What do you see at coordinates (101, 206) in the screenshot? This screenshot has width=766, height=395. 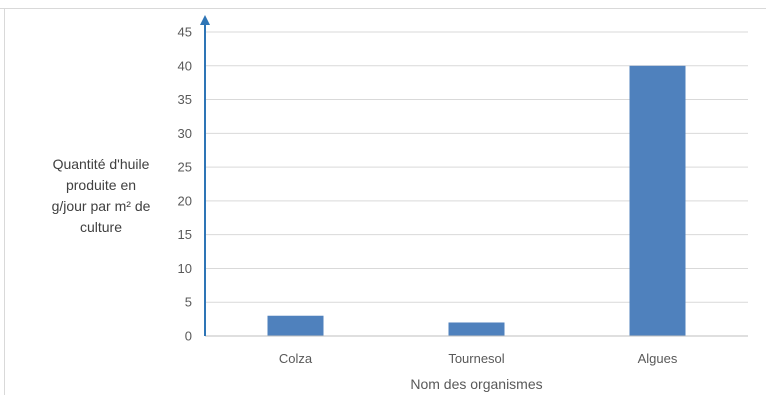 I see `y-axis-title-line-3: g/jour par m² de` at bounding box center [101, 206].